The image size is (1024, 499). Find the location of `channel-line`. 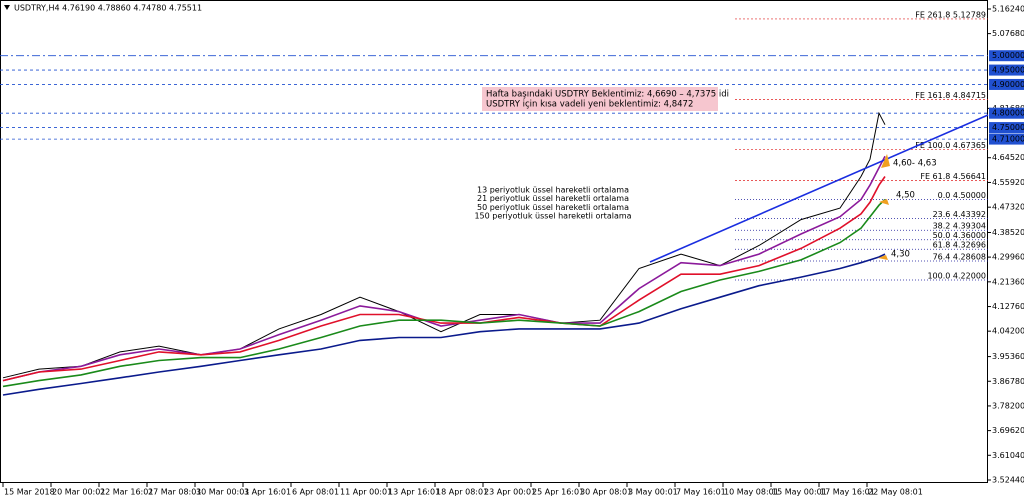

channel-line is located at coordinates (819, 188).